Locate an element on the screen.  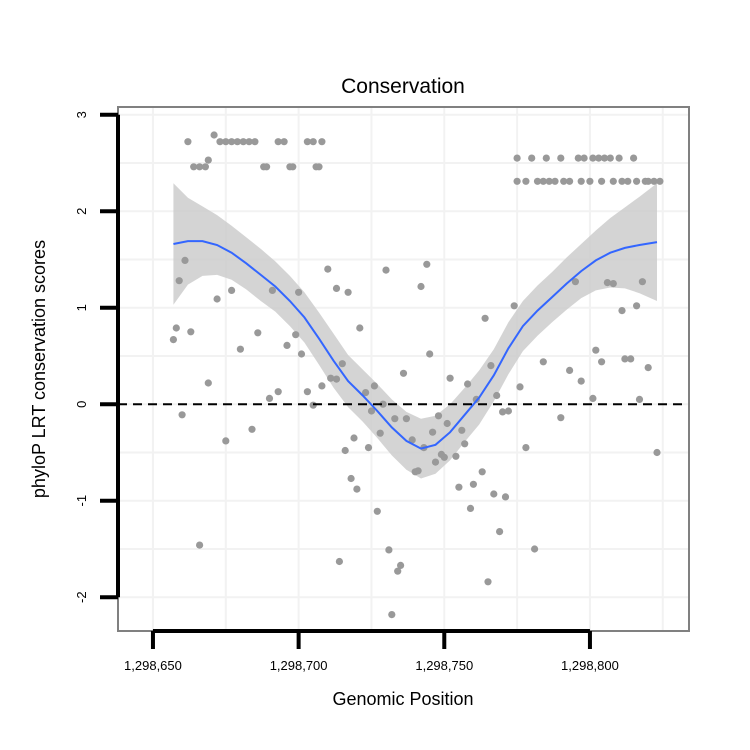
x-axis-title: Genomic Position is located at coordinates (402, 699).